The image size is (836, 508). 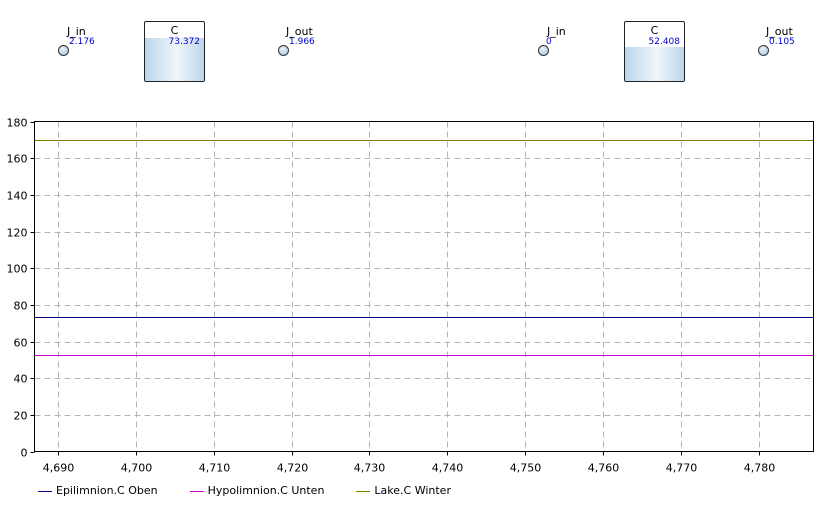 I want to click on x-tick-label: 4,740, so click(x=448, y=468).